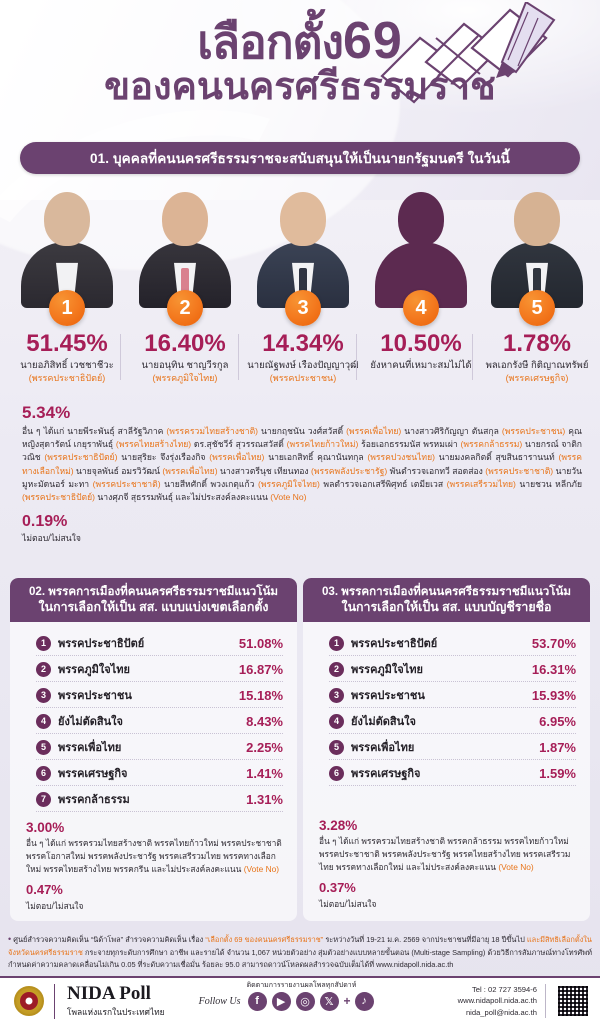 Image resolution: width=600 pixels, height=1024 pixels. Describe the element at coordinates (185, 308) in the screenshot. I see `candidate-rank-badge: 2` at that location.